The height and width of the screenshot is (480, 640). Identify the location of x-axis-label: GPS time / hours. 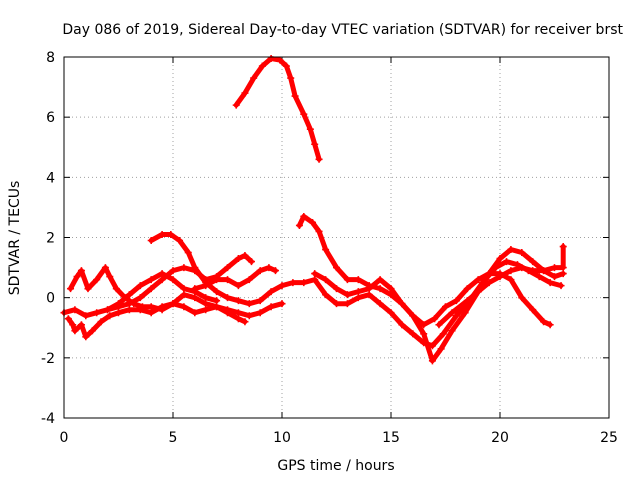
(335, 466).